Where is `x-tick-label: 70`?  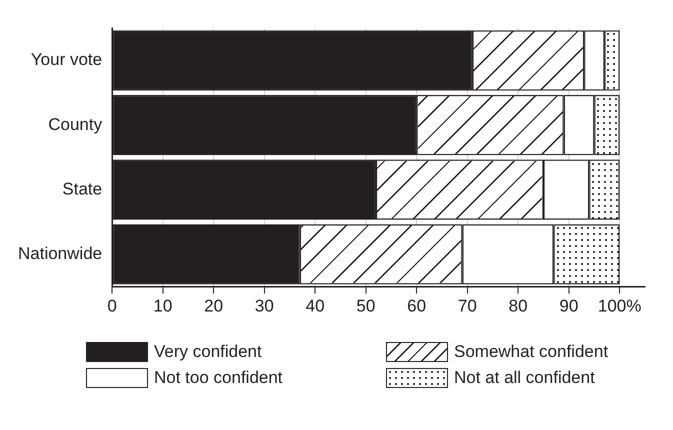 x-tick-label: 70 is located at coordinates (467, 306).